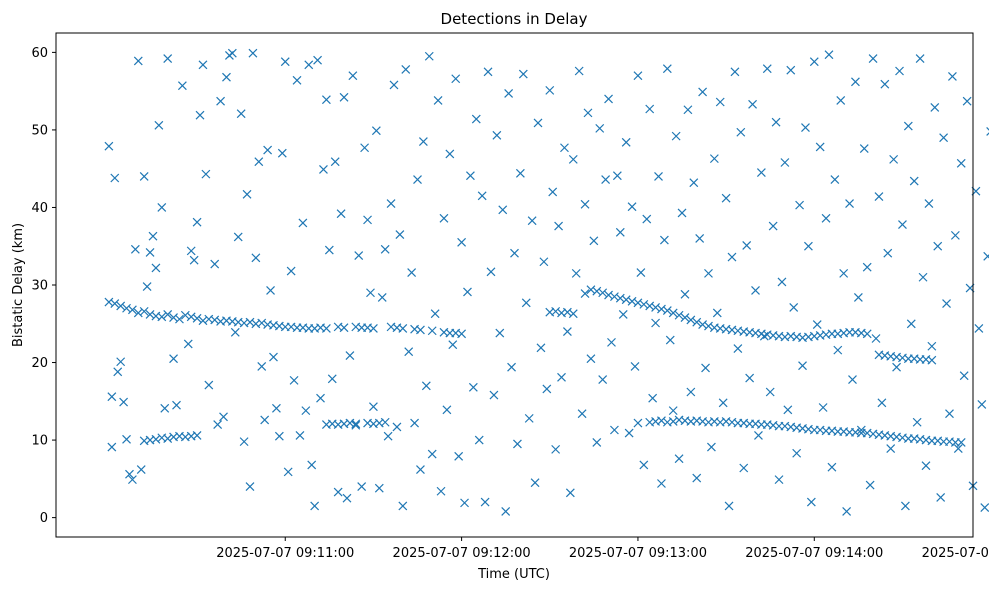  Describe the element at coordinates (44, 518) in the screenshot. I see `y-tick-label: 0` at that location.